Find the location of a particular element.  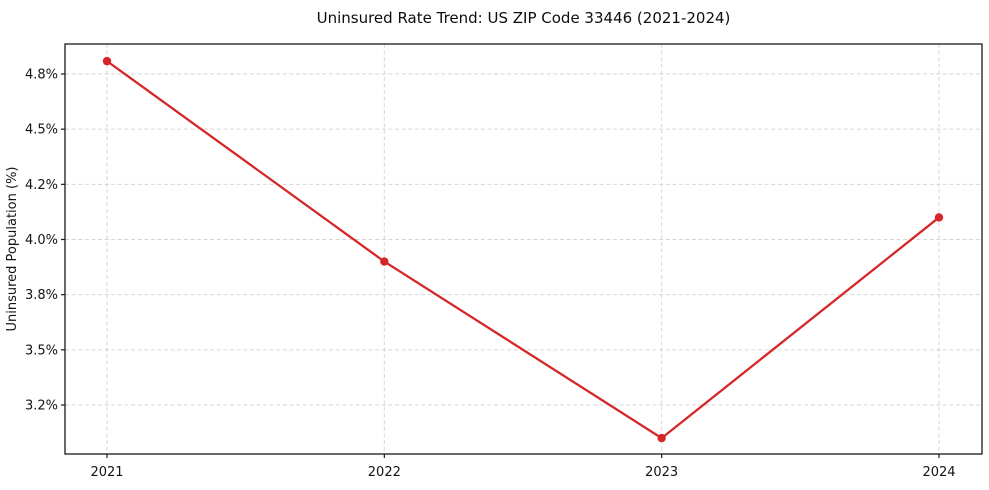

y-tick-label: 3.2% is located at coordinates (41, 406).